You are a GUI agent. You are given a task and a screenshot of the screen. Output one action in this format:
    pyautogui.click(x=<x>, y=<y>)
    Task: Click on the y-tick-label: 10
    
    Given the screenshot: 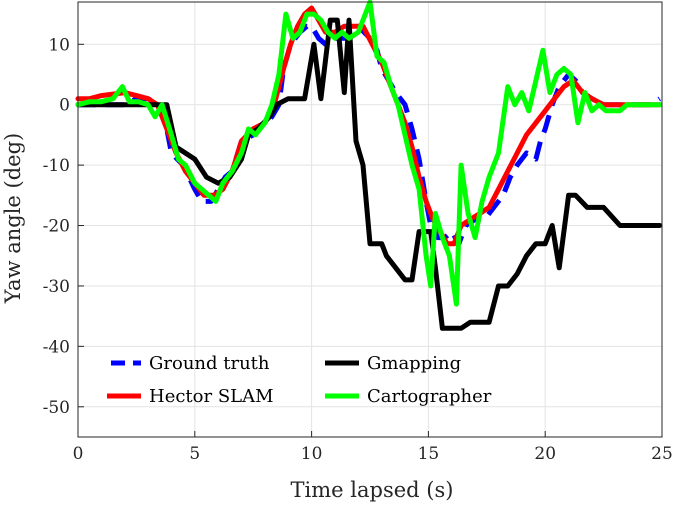 What is the action you would take?
    pyautogui.click(x=59, y=45)
    